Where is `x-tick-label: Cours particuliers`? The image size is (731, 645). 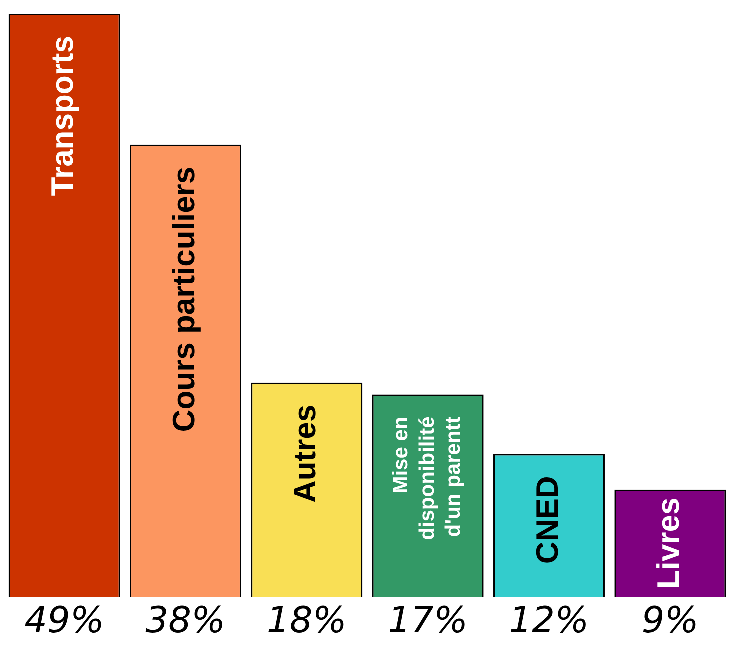 x-tick-label: Cours particuliers is located at coordinates (184, 299).